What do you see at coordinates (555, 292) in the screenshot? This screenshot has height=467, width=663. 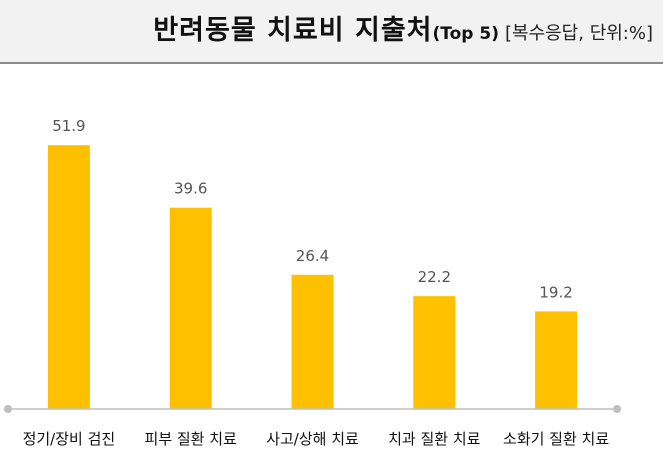 I see `data-label: 19.2` at bounding box center [555, 292].